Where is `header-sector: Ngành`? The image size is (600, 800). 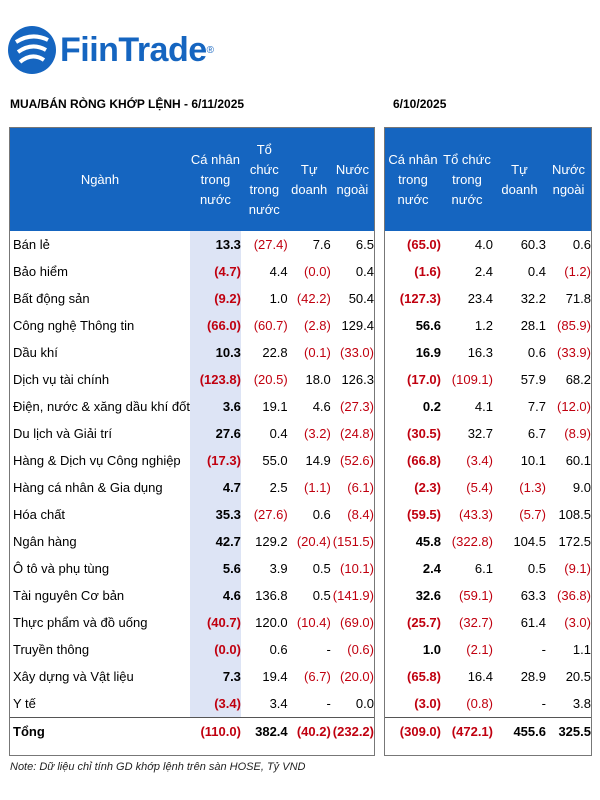
header-sector: Ngành is located at coordinates (100, 179).